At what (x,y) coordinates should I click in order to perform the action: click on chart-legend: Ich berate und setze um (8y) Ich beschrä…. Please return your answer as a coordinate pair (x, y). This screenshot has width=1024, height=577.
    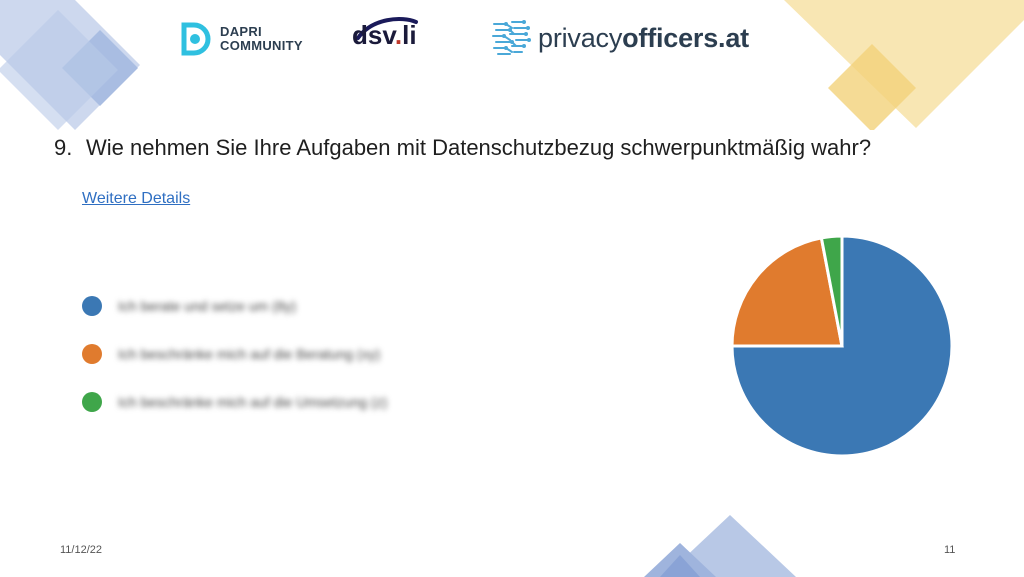
    Looking at the image, I should click on (234, 354).